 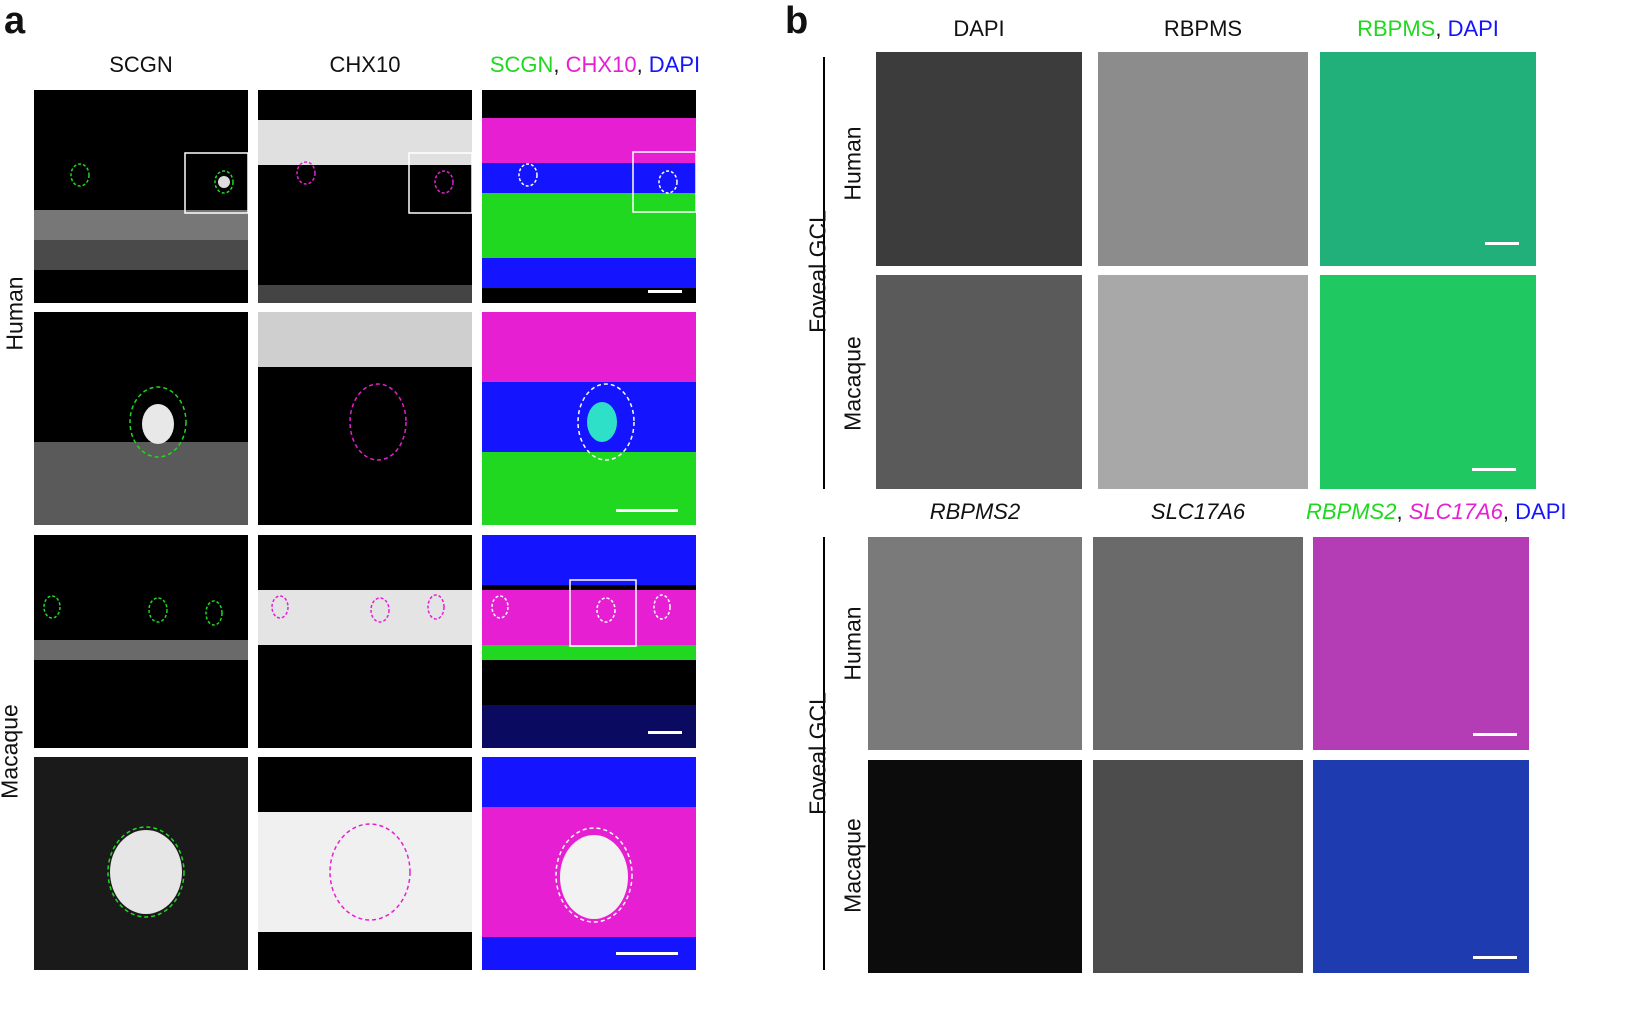 I want to click on image-tile-a-human-merge, so click(x=589, y=196).